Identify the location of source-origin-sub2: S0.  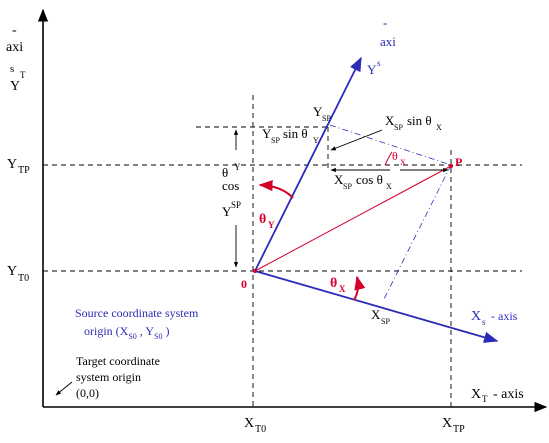
(158, 336).